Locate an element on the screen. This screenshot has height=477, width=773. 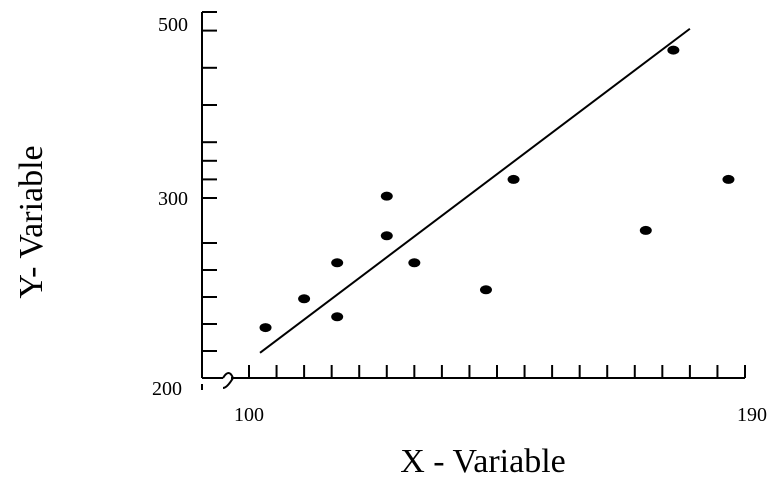
x-axis-break-mark is located at coordinates (228, 380).